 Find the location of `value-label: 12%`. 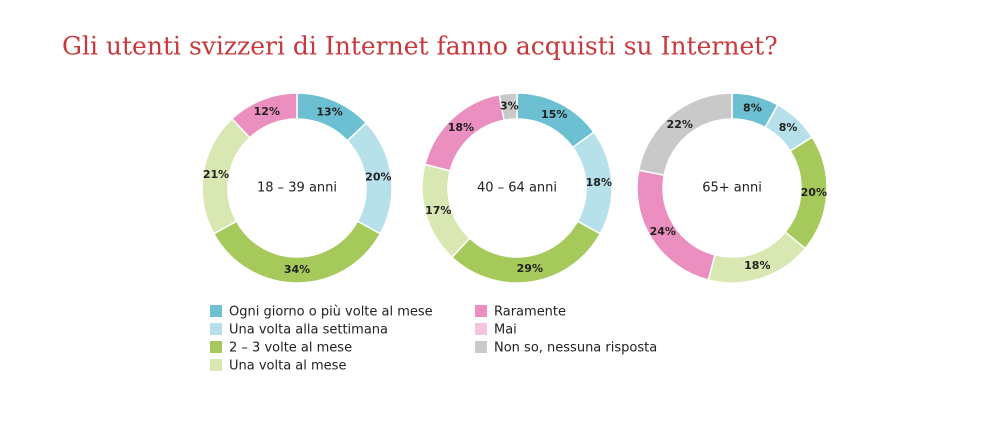

value-label: 12% is located at coordinates (267, 111).